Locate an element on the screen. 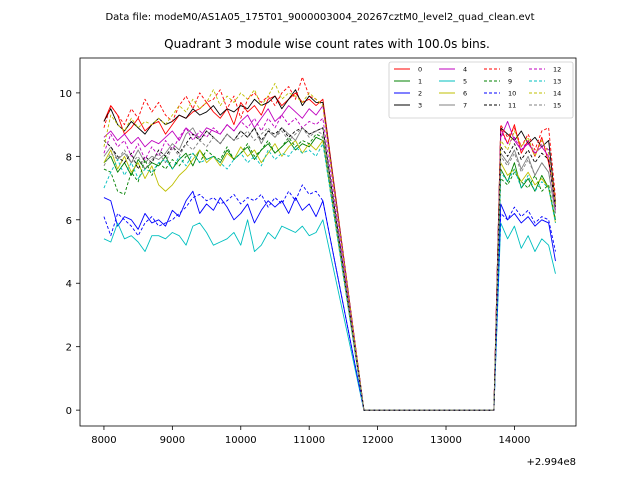 This screenshot has width=640, height=480. legend-label-6: 6 is located at coordinates (465, 94).